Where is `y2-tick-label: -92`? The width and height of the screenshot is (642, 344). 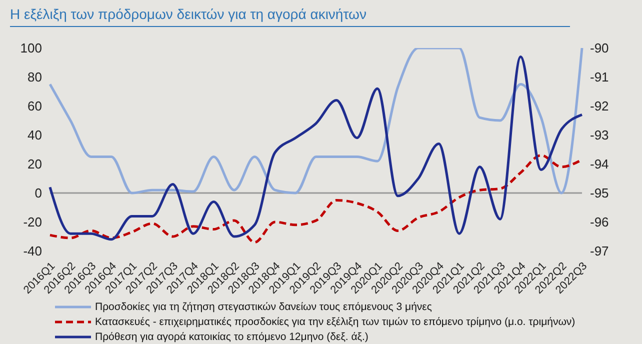
y2-tick-label: -92 is located at coordinates (599, 106).